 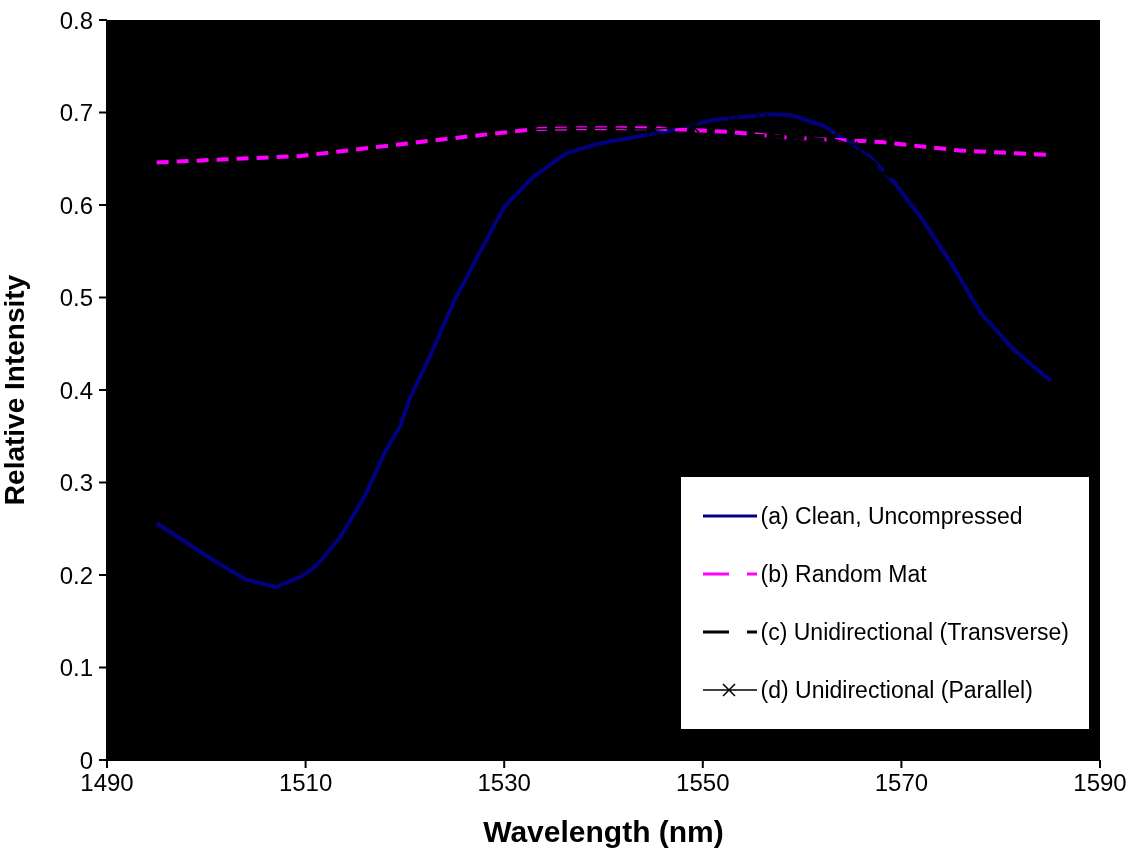 I want to click on x-tick-label: 1510, so click(x=305, y=783).